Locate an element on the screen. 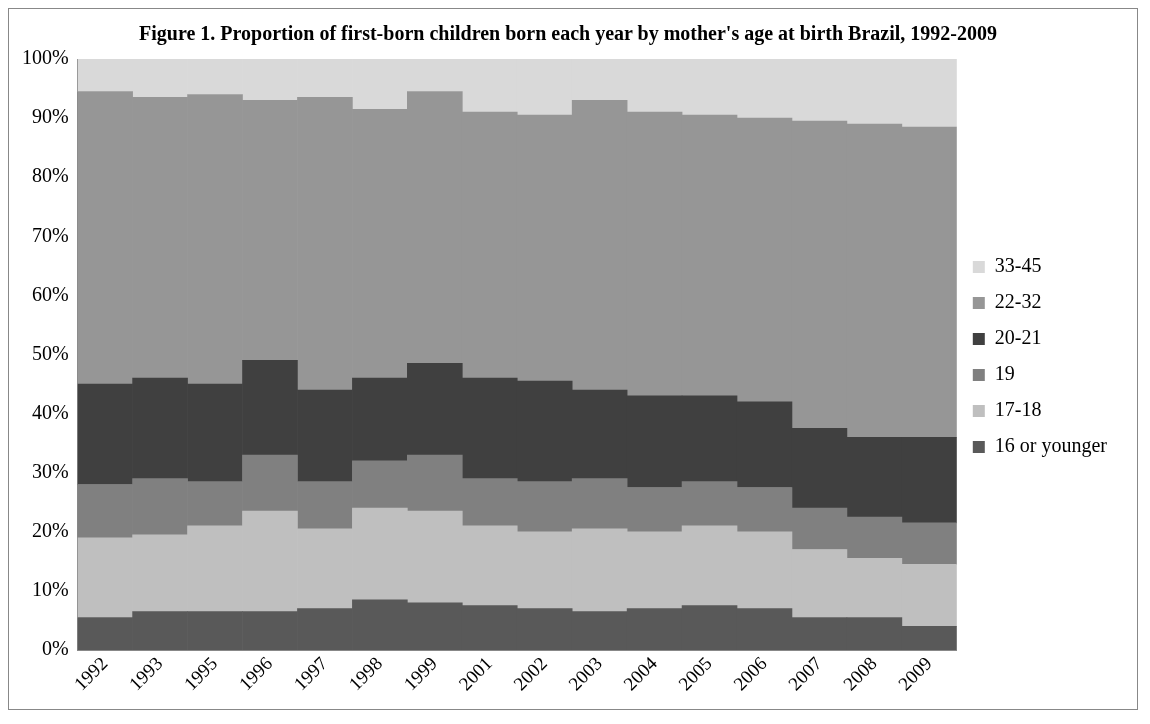  x-tick-label: 1999 is located at coordinates (420, 673).